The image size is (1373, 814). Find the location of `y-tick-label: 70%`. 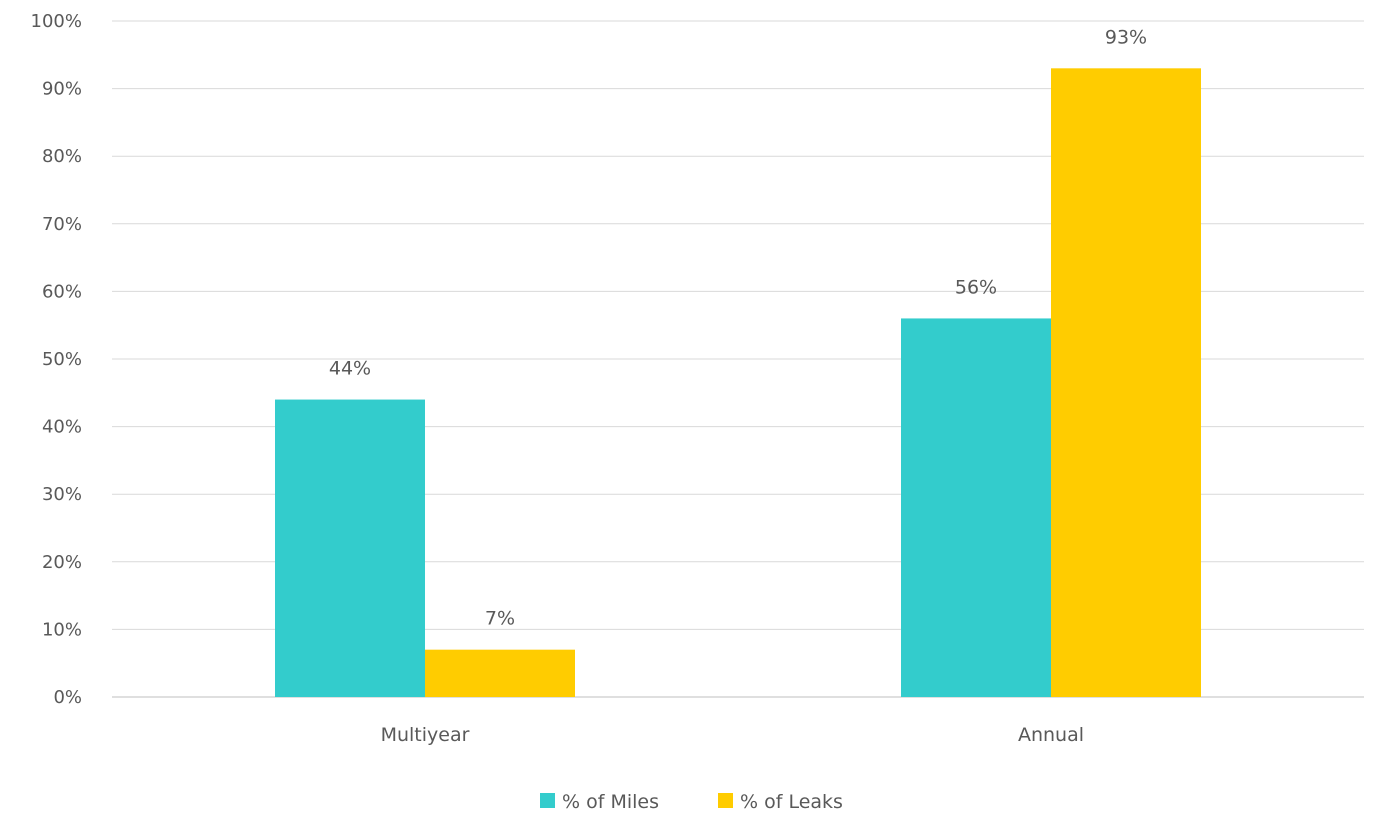

y-tick-label: 70% is located at coordinates (62, 224).